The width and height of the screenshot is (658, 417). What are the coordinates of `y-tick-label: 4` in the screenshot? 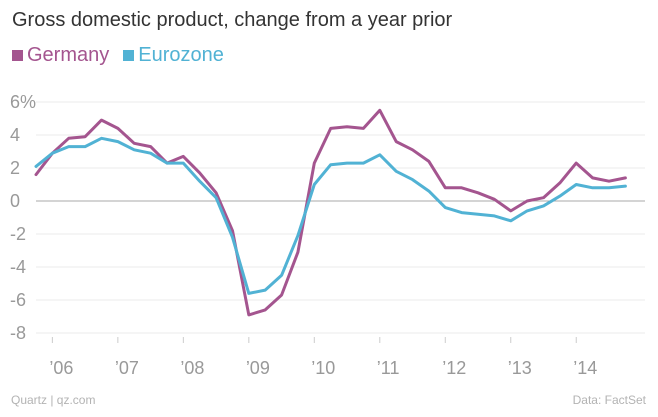 It's located at (15, 135).